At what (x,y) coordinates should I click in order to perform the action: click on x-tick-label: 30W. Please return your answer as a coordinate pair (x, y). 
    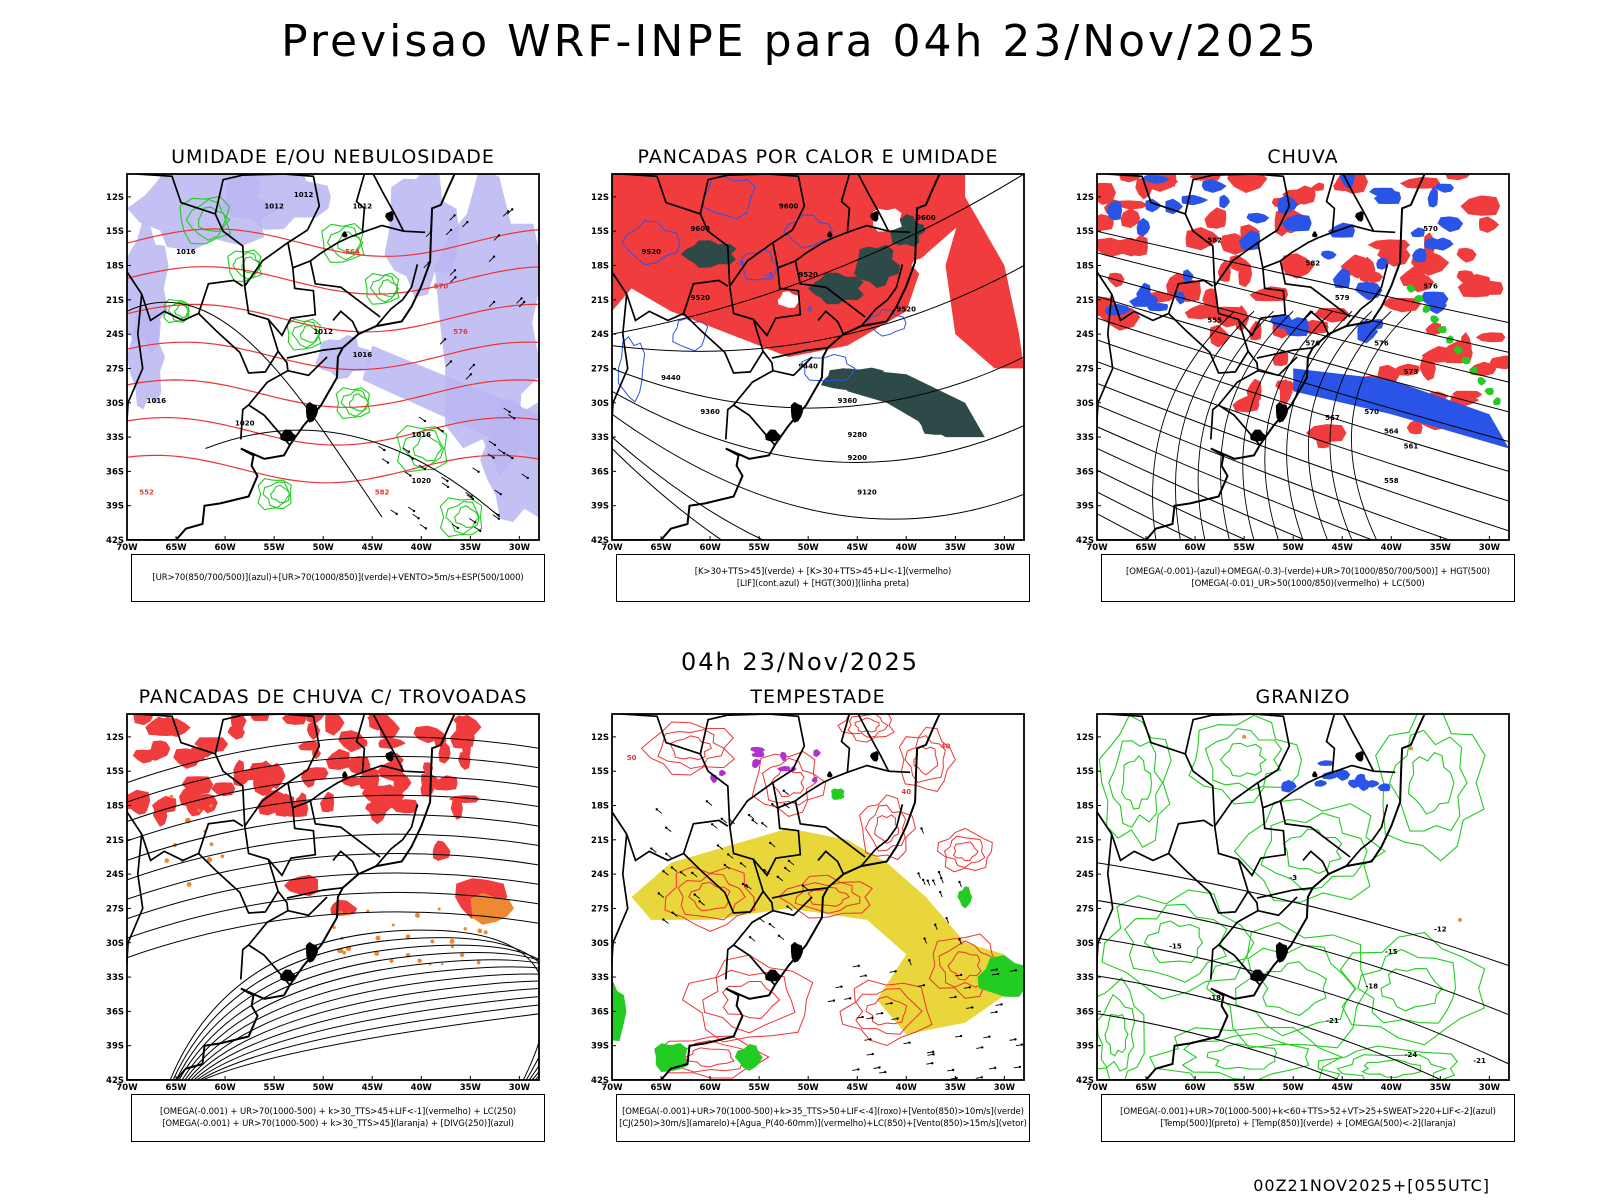
    Looking at the image, I should click on (520, 548).